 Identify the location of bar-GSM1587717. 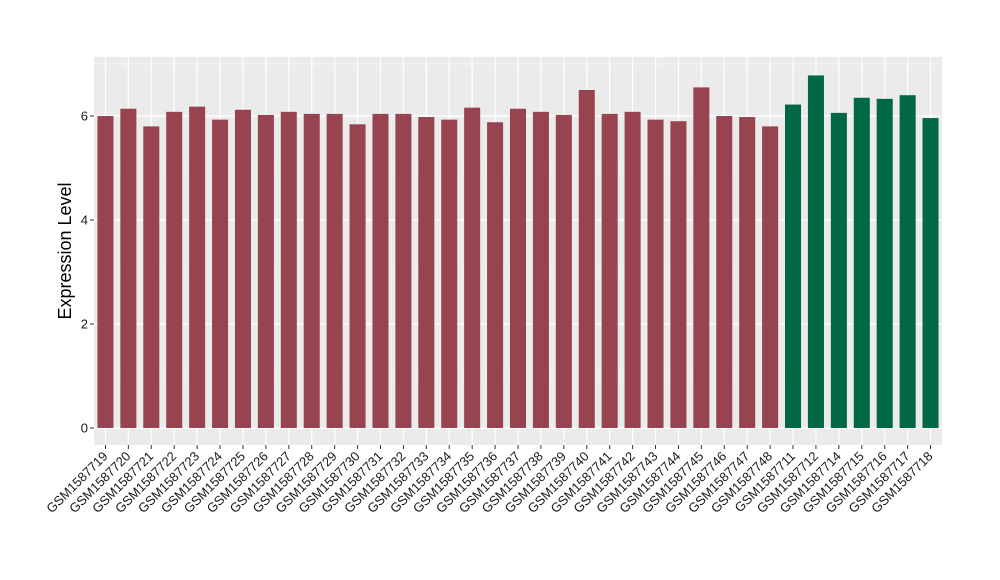
(907, 261).